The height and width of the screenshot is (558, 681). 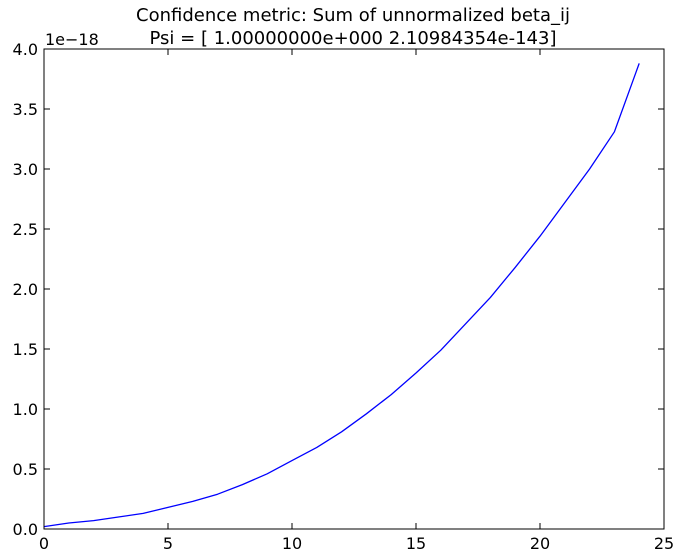 What do you see at coordinates (25, 49) in the screenshot?
I see `y-tick-label: 4.0` at bounding box center [25, 49].